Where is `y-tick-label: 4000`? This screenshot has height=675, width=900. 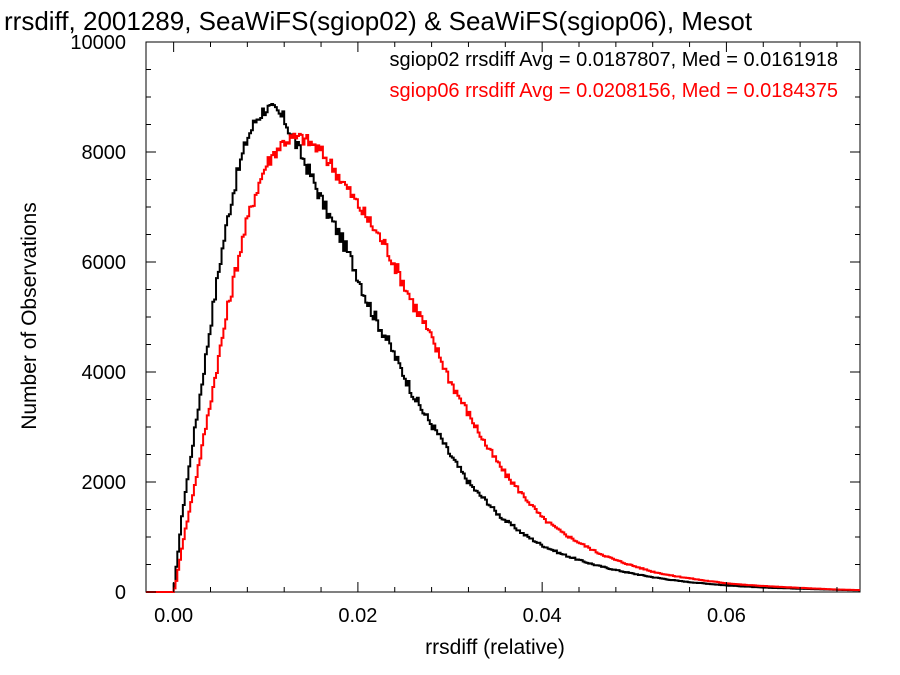 y-tick-label: 4000 is located at coordinates (104, 373).